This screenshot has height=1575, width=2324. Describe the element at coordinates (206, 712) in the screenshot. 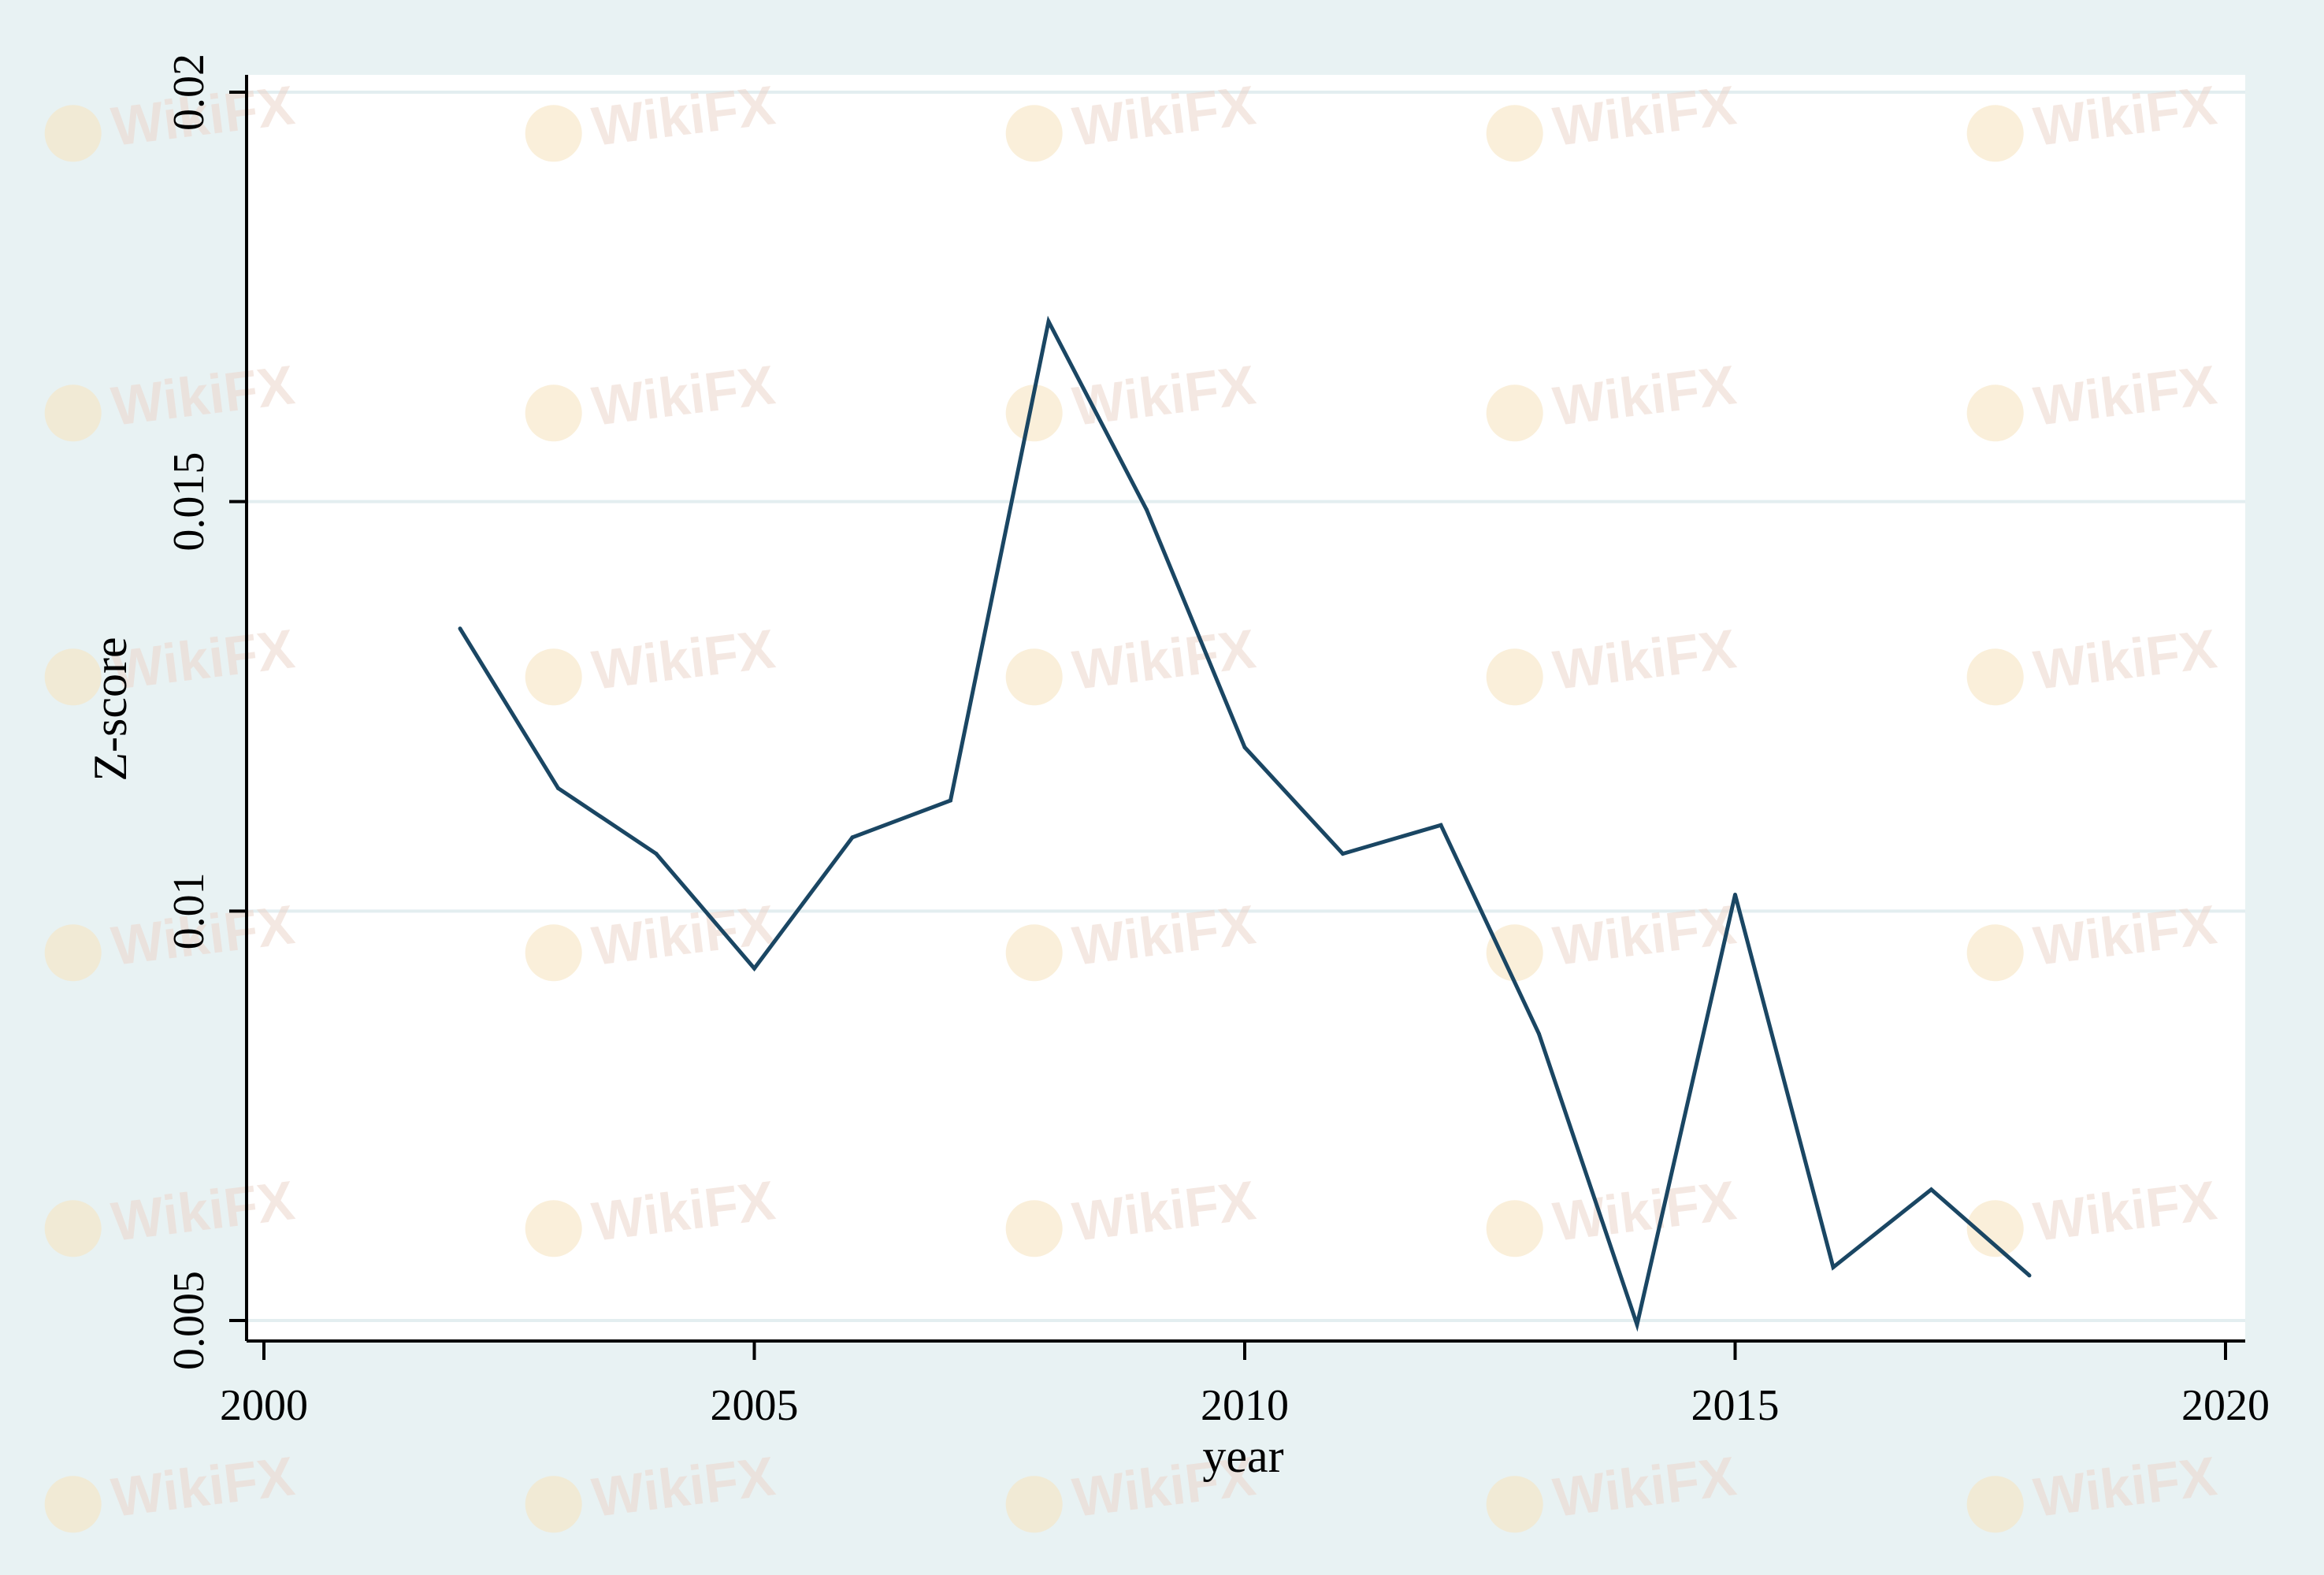

I see `y-ticks: 0.005 0.01 0.015 0.02` at that location.